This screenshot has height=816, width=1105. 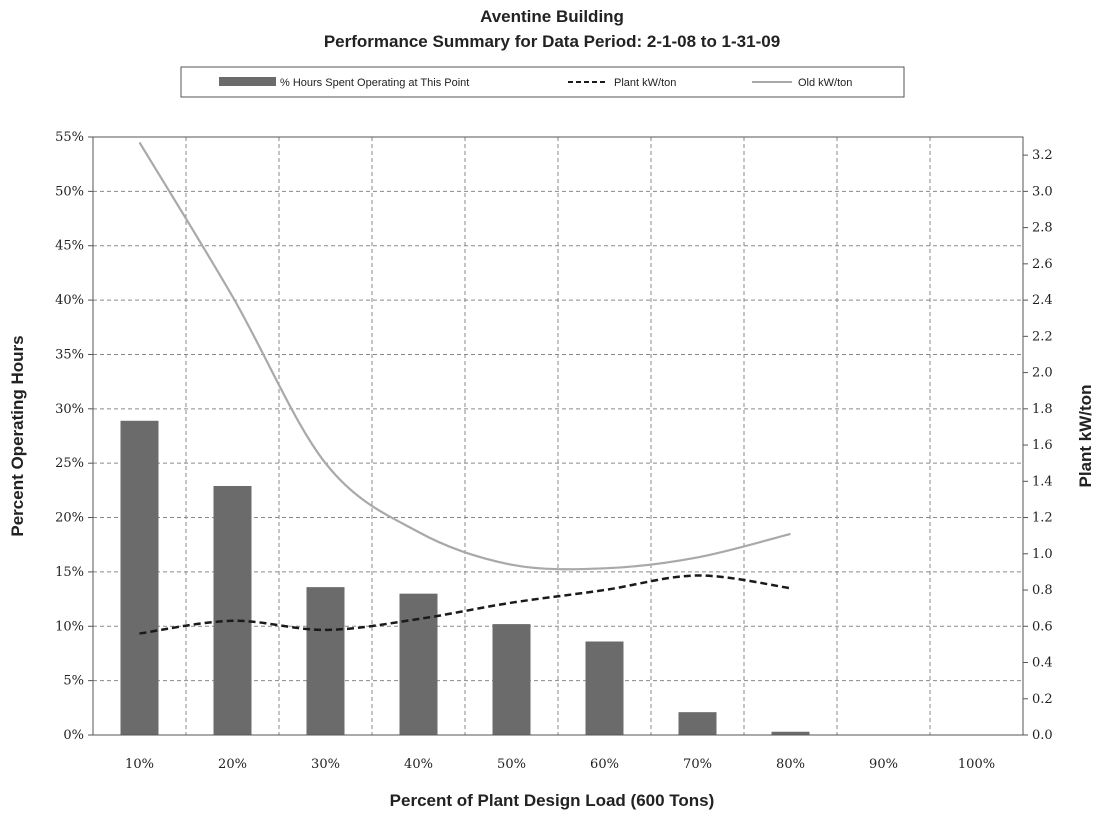 What do you see at coordinates (1042, 518) in the screenshot?
I see `y2-tick-label: 1.2` at bounding box center [1042, 518].